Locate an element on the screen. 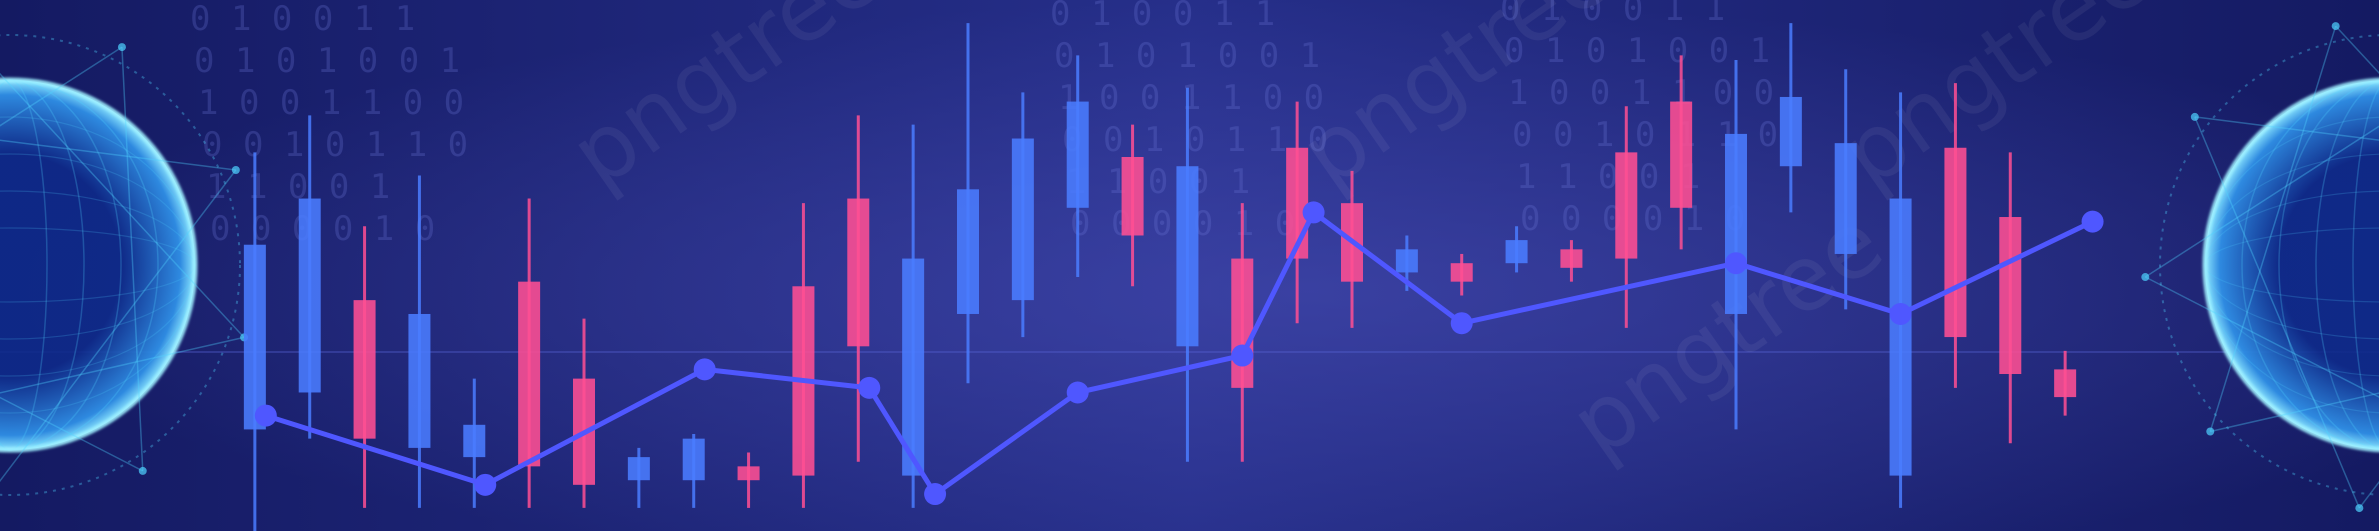 The height and width of the screenshot is (531, 2379). binary-text: 0 0 1 0 1 1 0 is located at coordinates (335, 145).